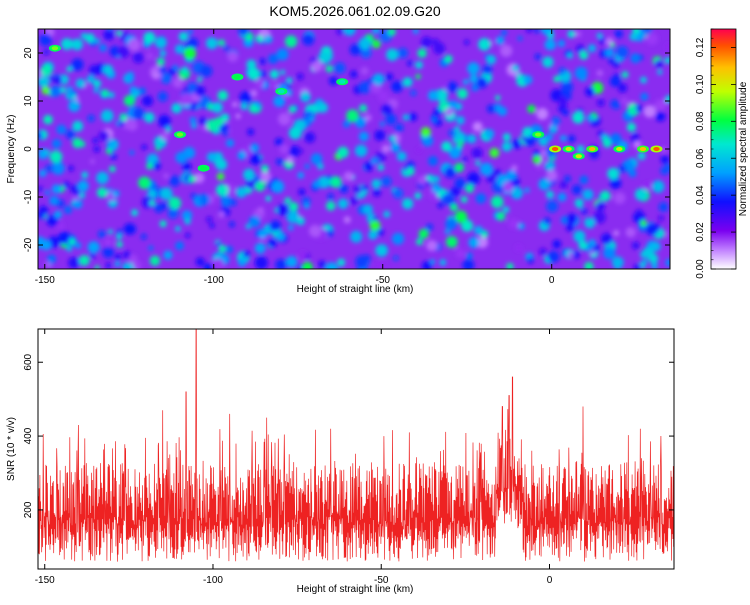  I want to click on snr-ytick-label: 200, so click(28, 509).